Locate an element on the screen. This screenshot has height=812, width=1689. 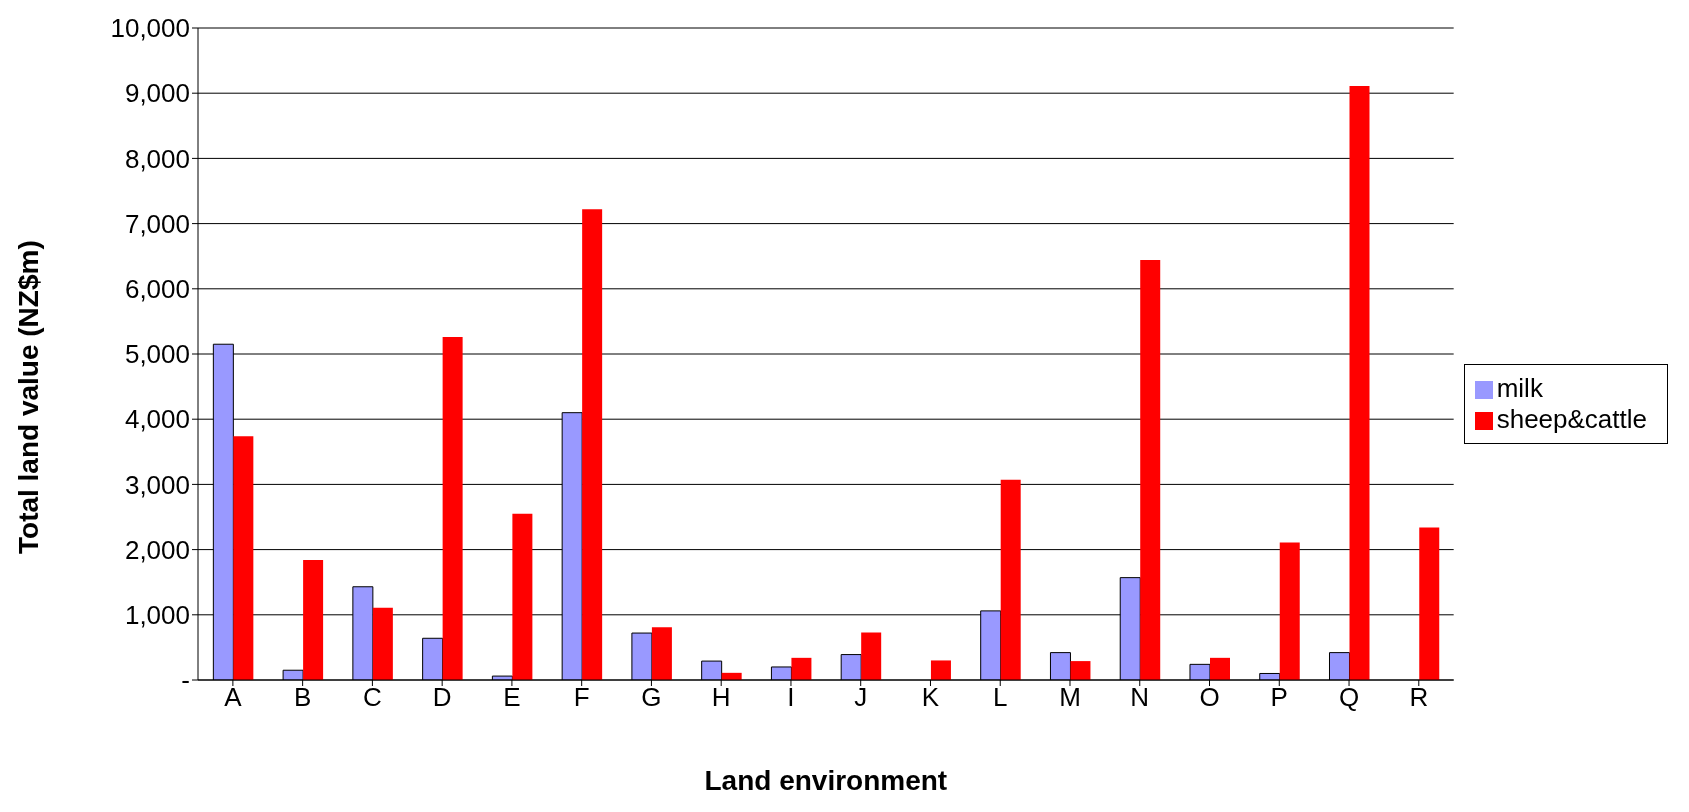
y-tick-label: 4,000 is located at coordinates (157, 419).